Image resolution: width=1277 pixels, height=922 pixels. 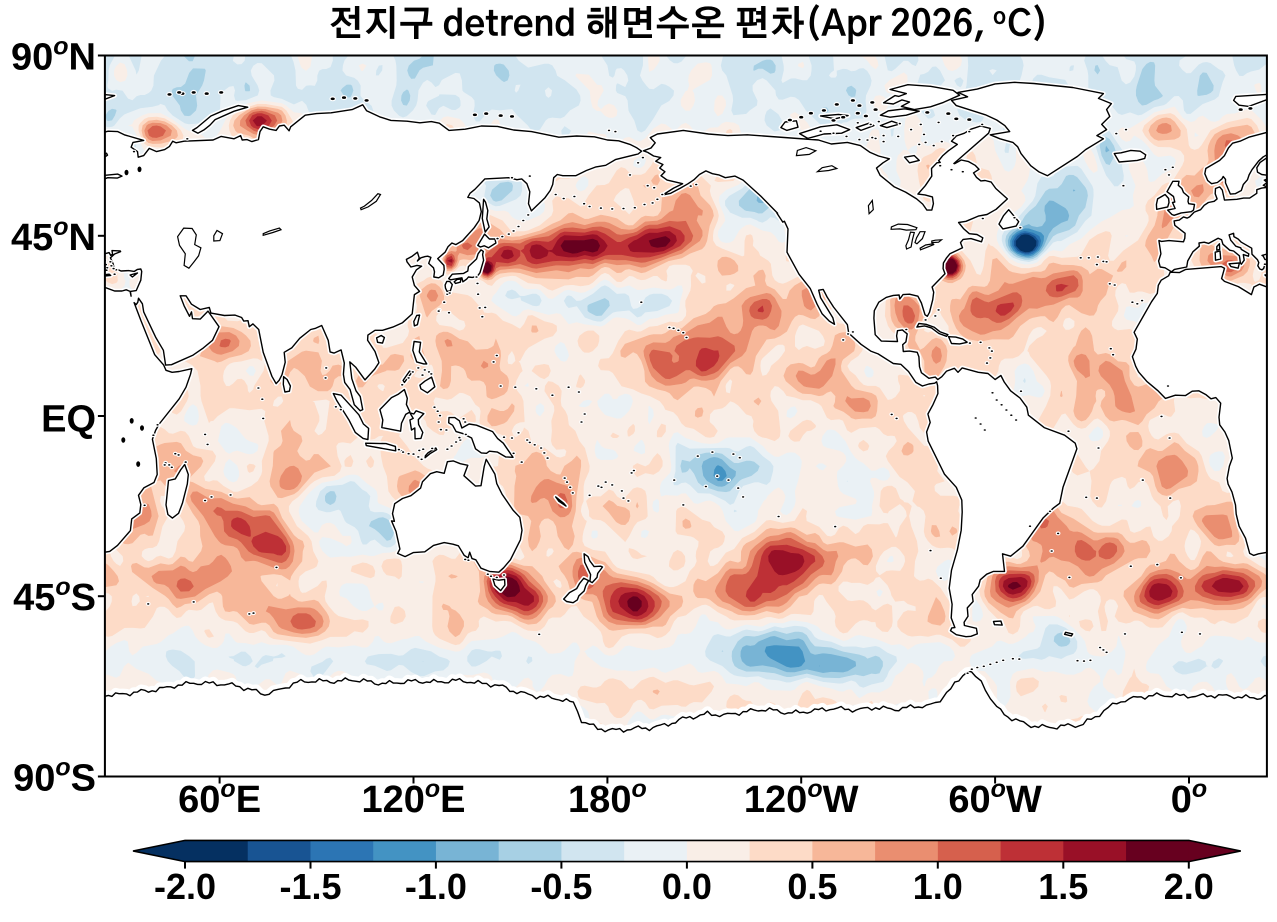 What do you see at coordinates (436, 886) in the screenshot?
I see `svg-text: -1.0` at bounding box center [436, 886].